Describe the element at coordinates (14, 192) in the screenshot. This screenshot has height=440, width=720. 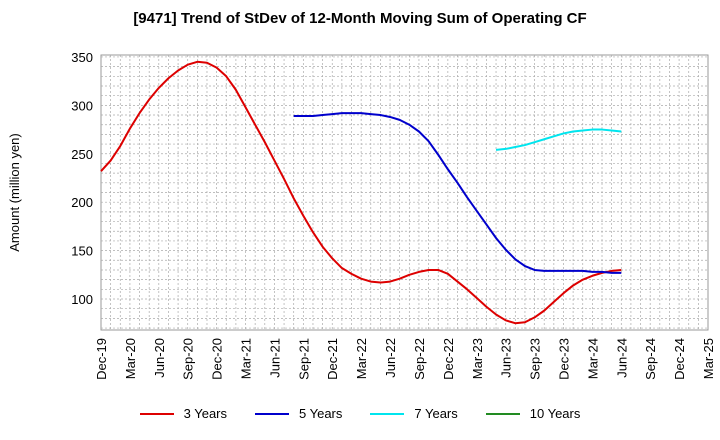
I see `y-axis-label: Amount (million yen)` at that location.